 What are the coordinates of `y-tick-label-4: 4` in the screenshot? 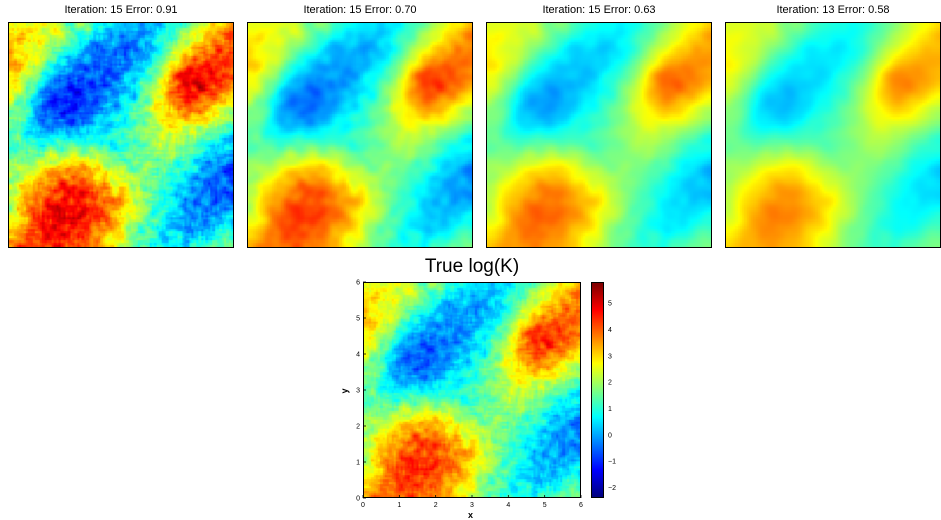 It's located at (358, 355).